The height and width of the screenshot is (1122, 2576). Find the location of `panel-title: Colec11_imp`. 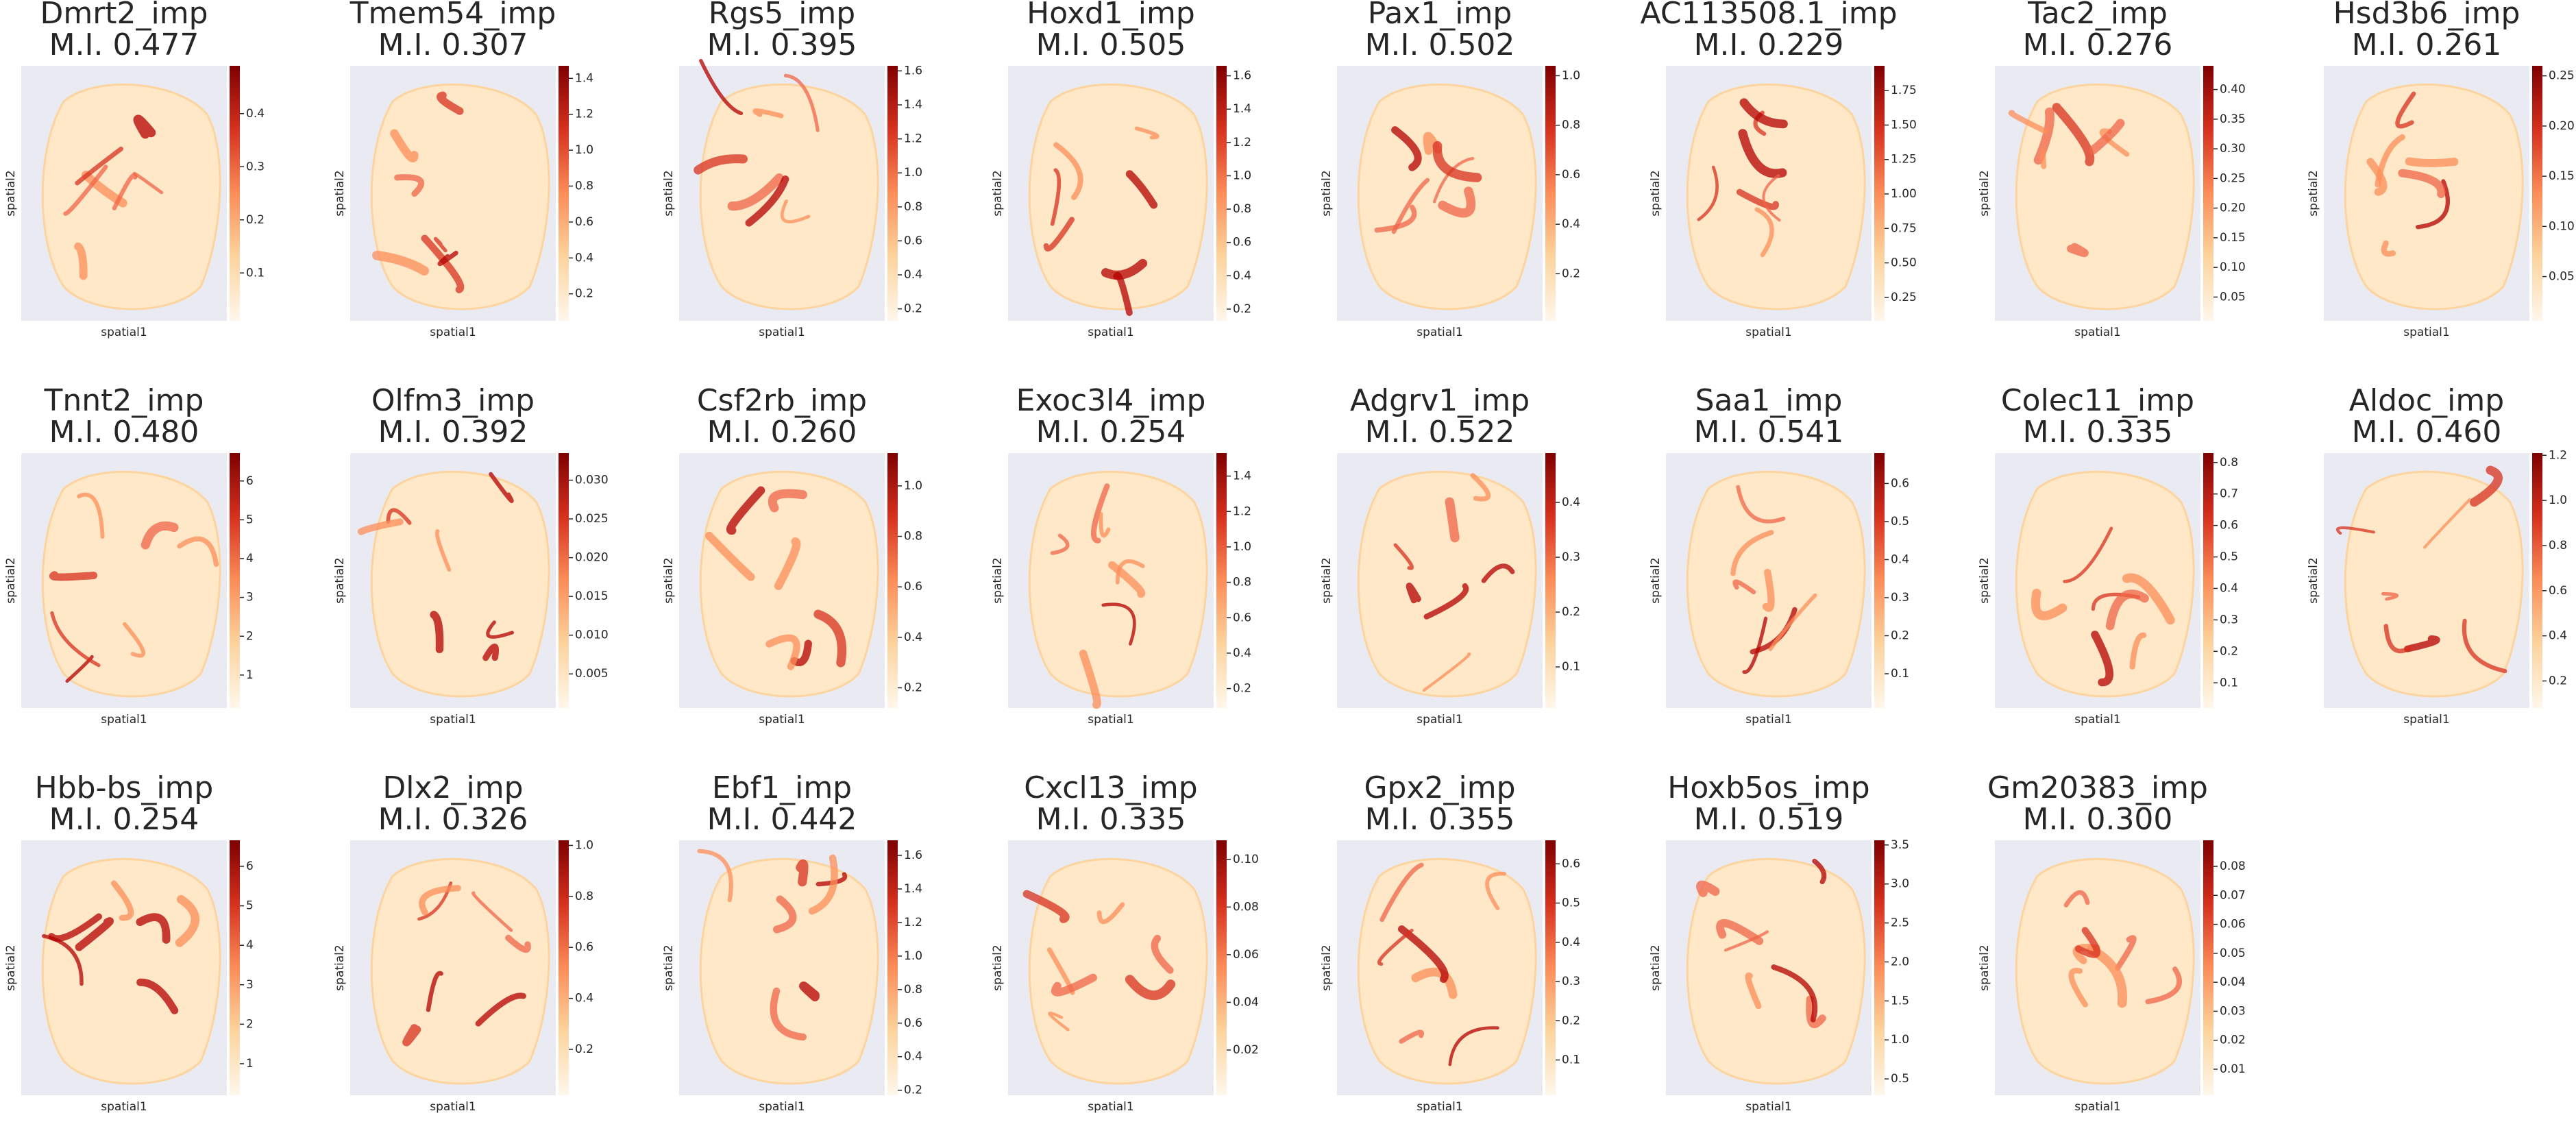

panel-title: Colec11_imp is located at coordinates (2097, 400).